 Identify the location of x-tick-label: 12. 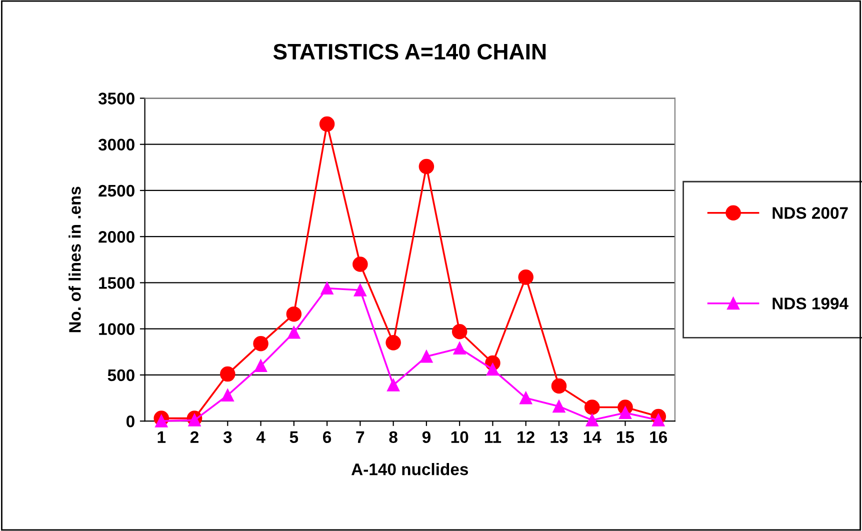
(526, 437).